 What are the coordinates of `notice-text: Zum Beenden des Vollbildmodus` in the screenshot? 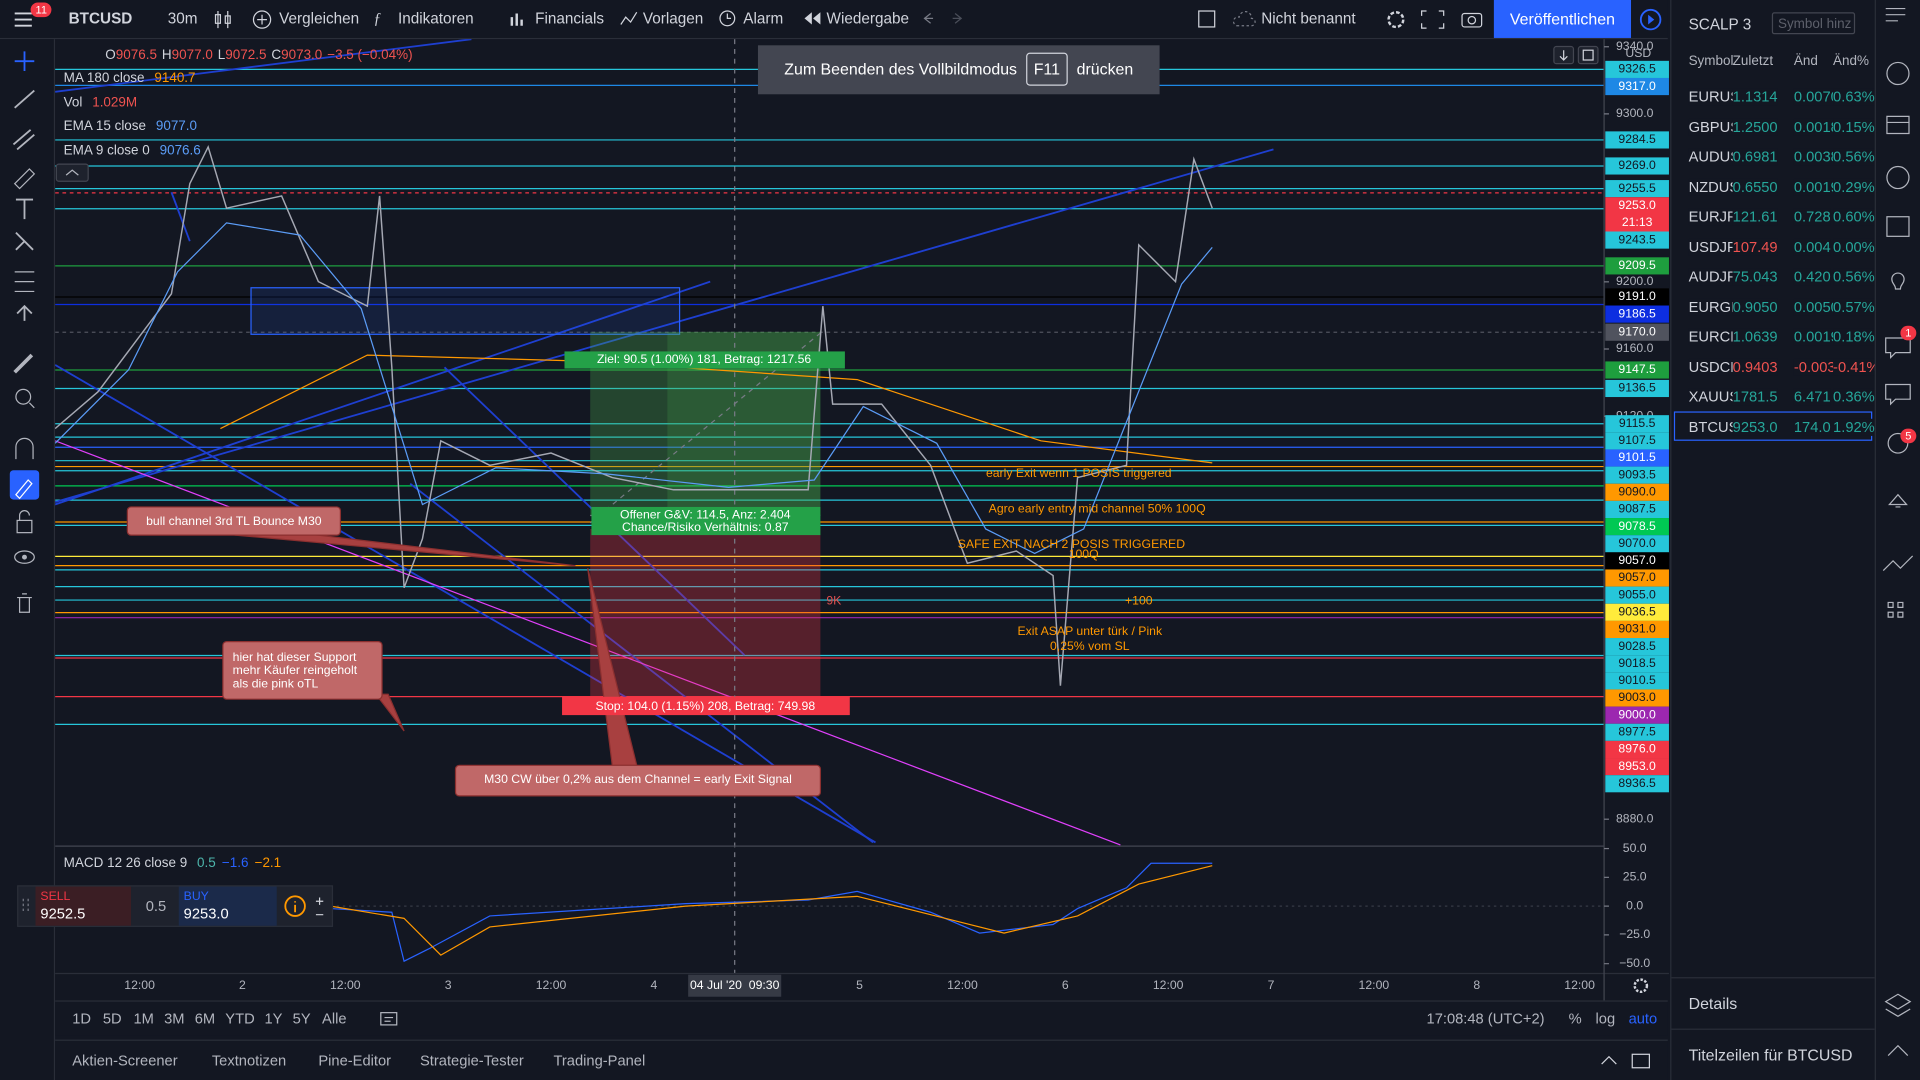 It's located at (901, 69).